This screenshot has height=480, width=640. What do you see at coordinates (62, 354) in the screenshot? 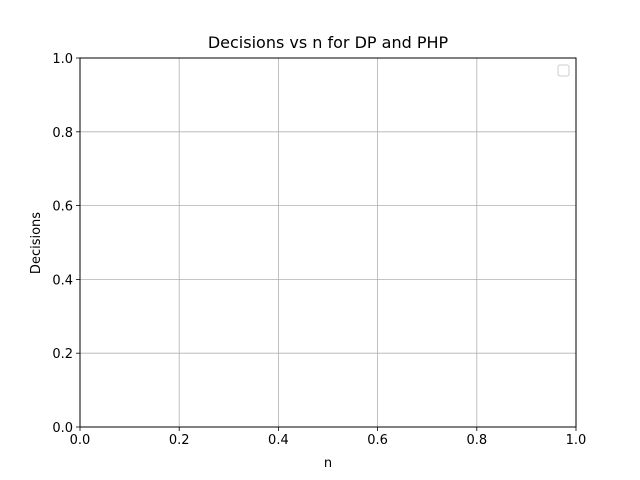
I see `y-tick-label: 0.2` at bounding box center [62, 354].